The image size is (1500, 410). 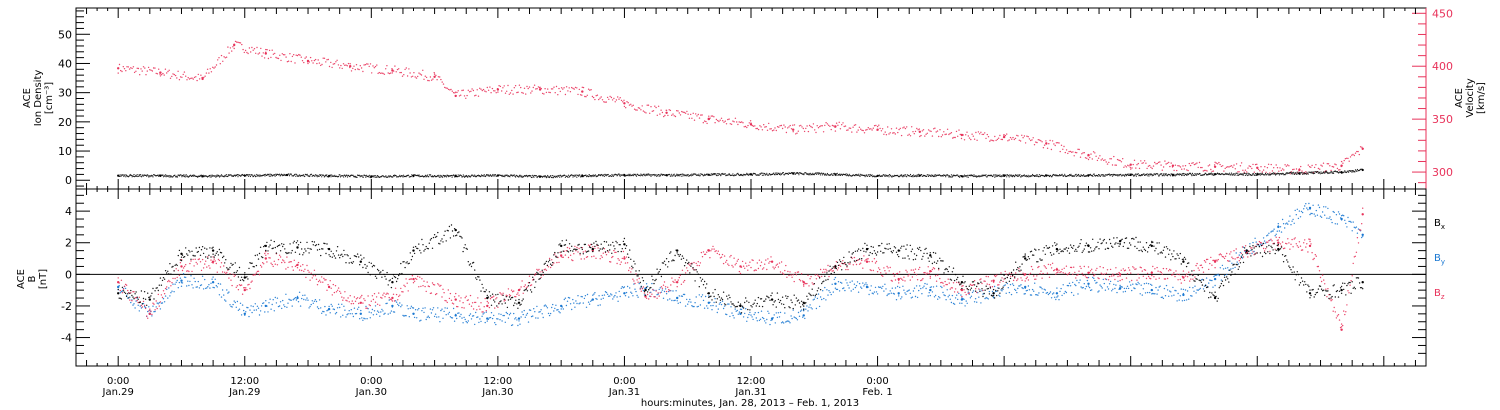 I want to click on bz-point, so click(x=898, y=279).